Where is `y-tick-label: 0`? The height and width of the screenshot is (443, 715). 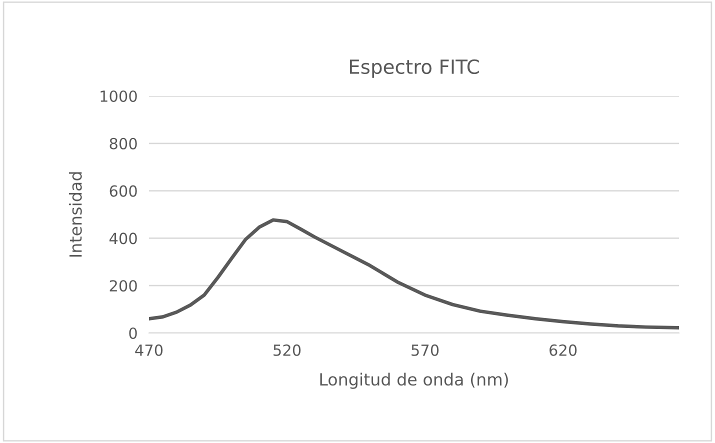 y-tick-label: 0 is located at coordinates (133, 333).